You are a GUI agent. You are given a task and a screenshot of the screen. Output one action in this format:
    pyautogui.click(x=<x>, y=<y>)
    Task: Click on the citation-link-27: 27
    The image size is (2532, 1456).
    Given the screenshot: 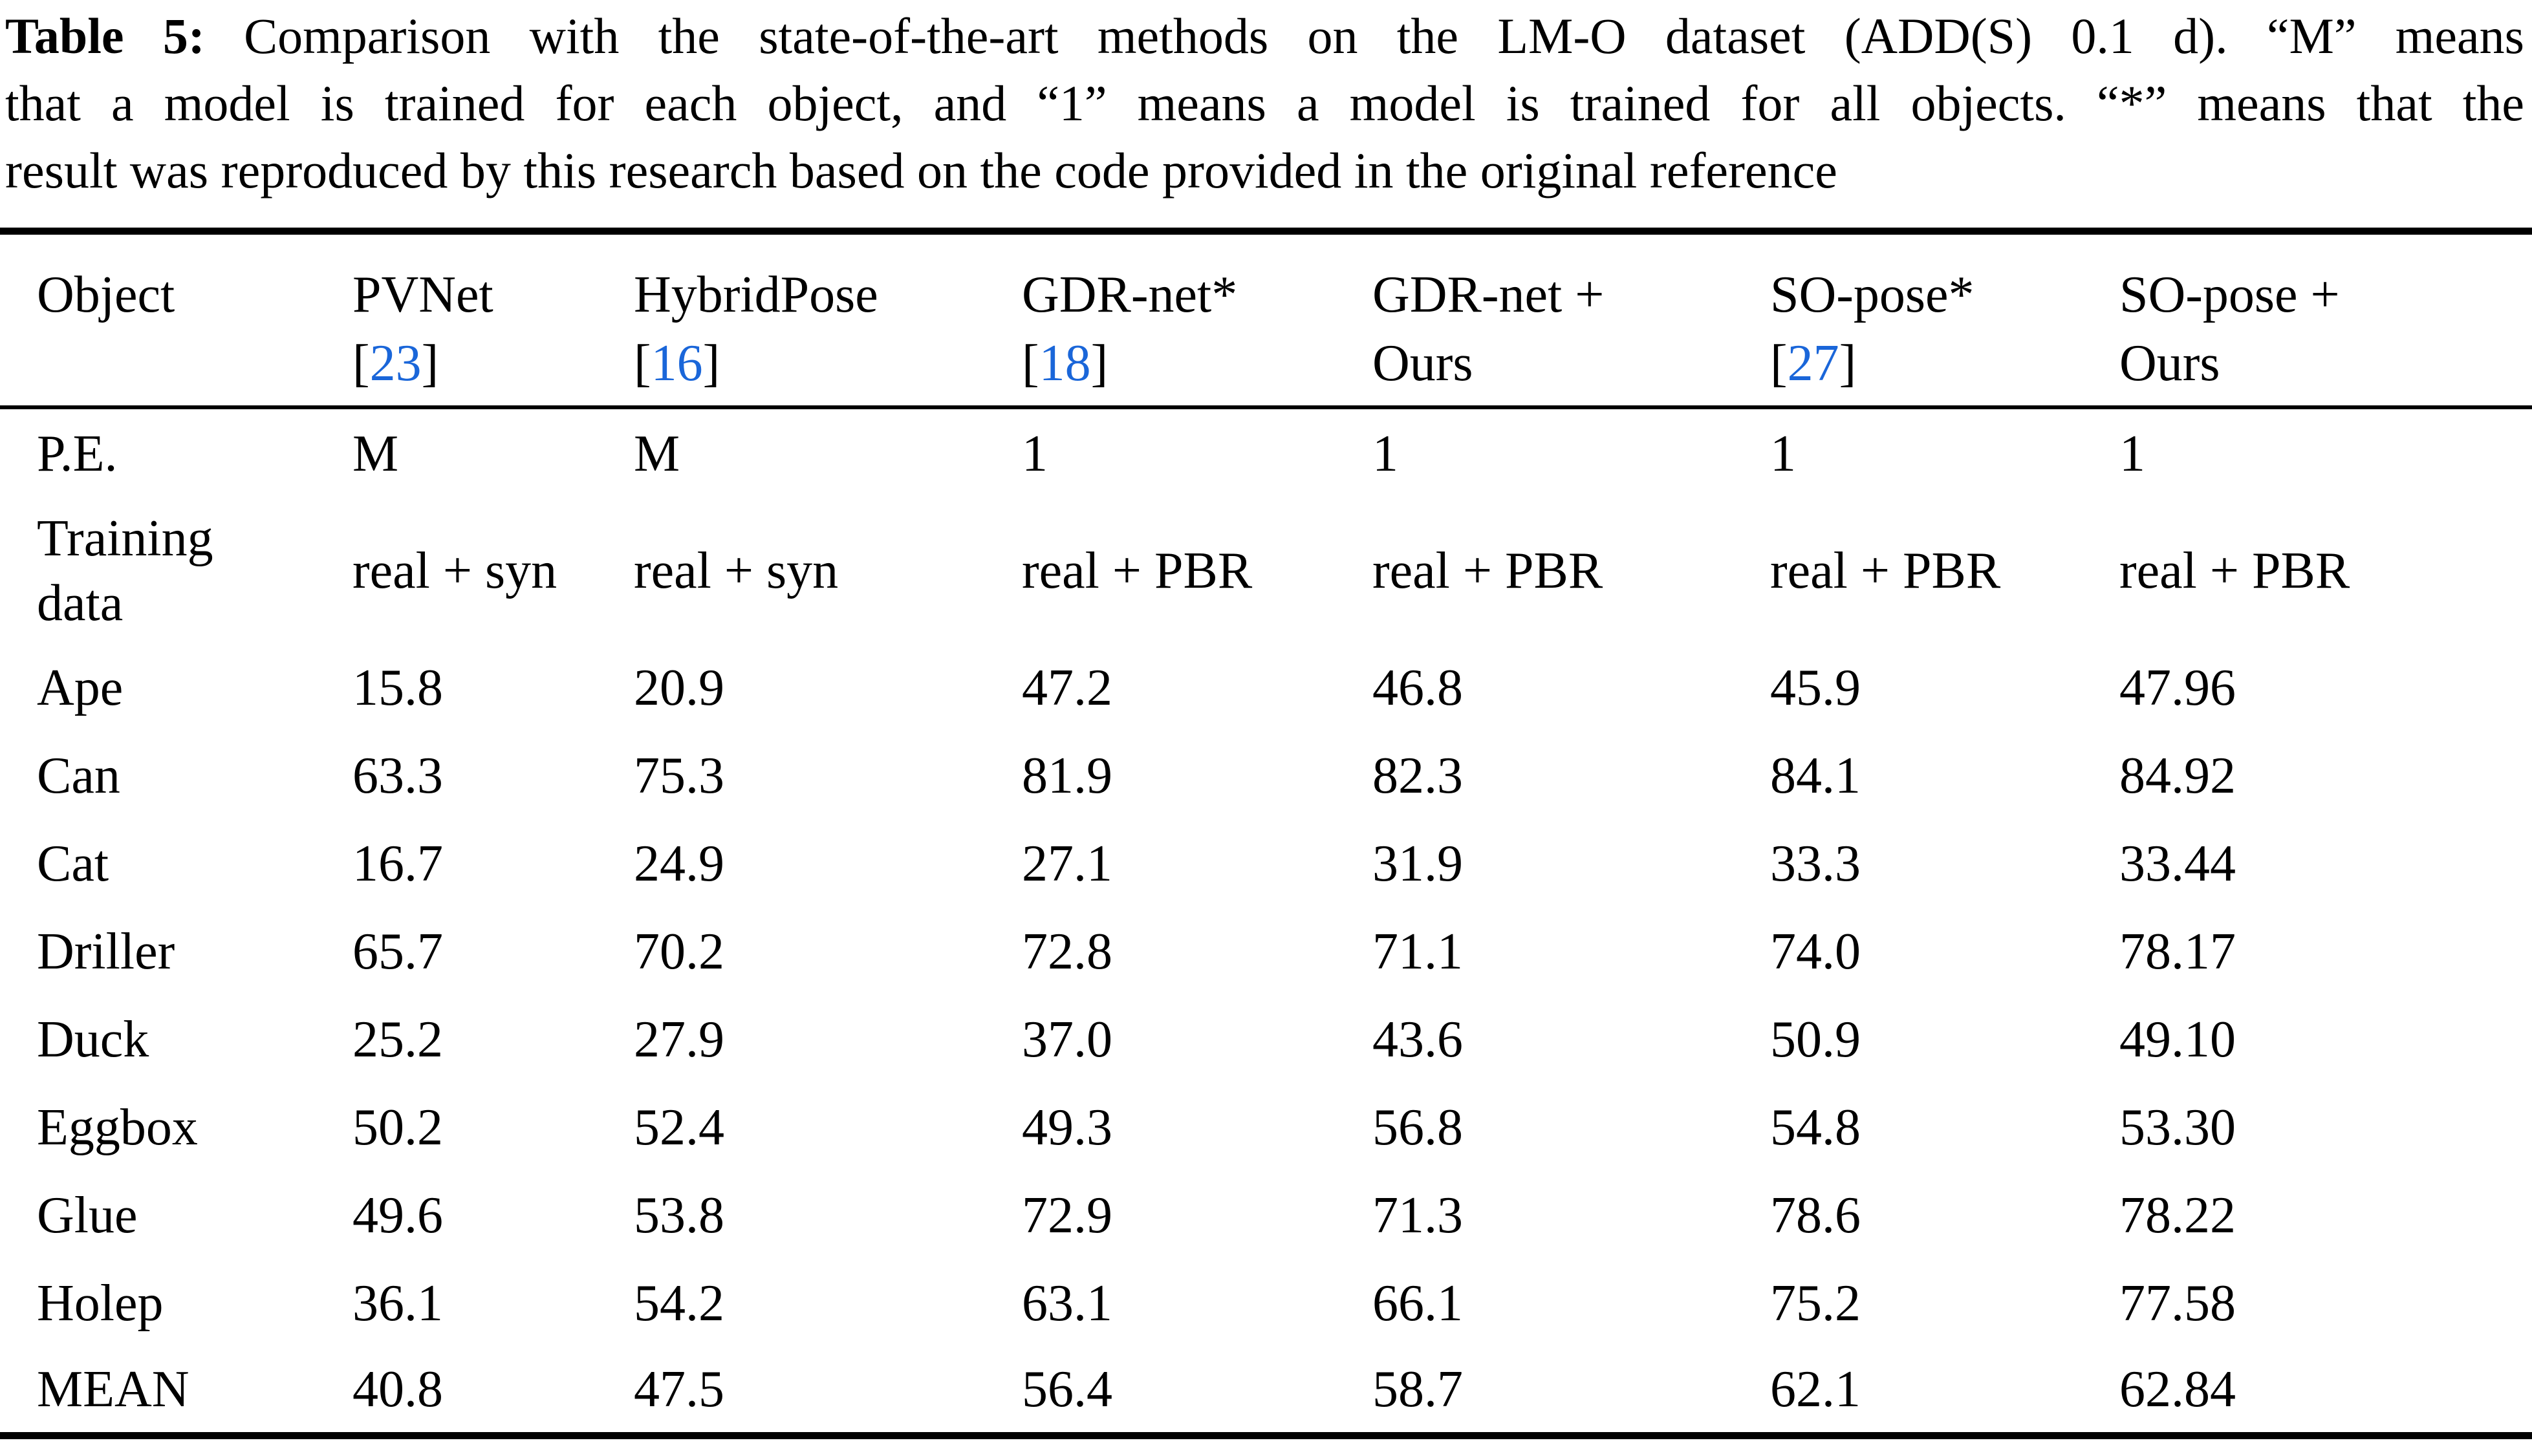 What is the action you would take?
    pyautogui.click(x=1813, y=363)
    